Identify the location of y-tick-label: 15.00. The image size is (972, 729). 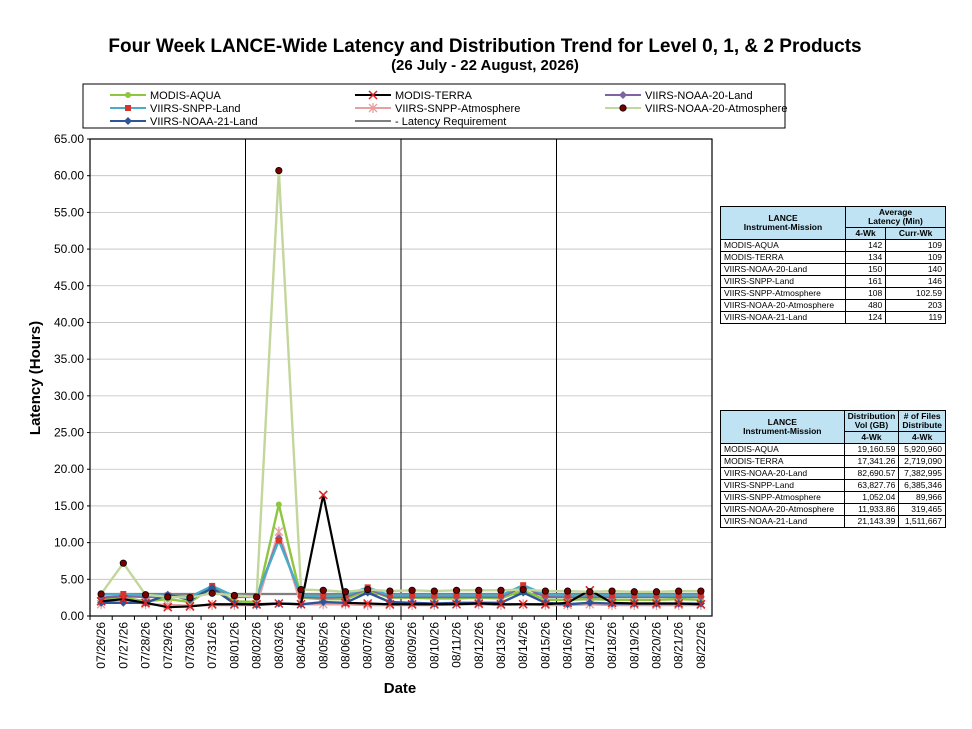
(69, 506).